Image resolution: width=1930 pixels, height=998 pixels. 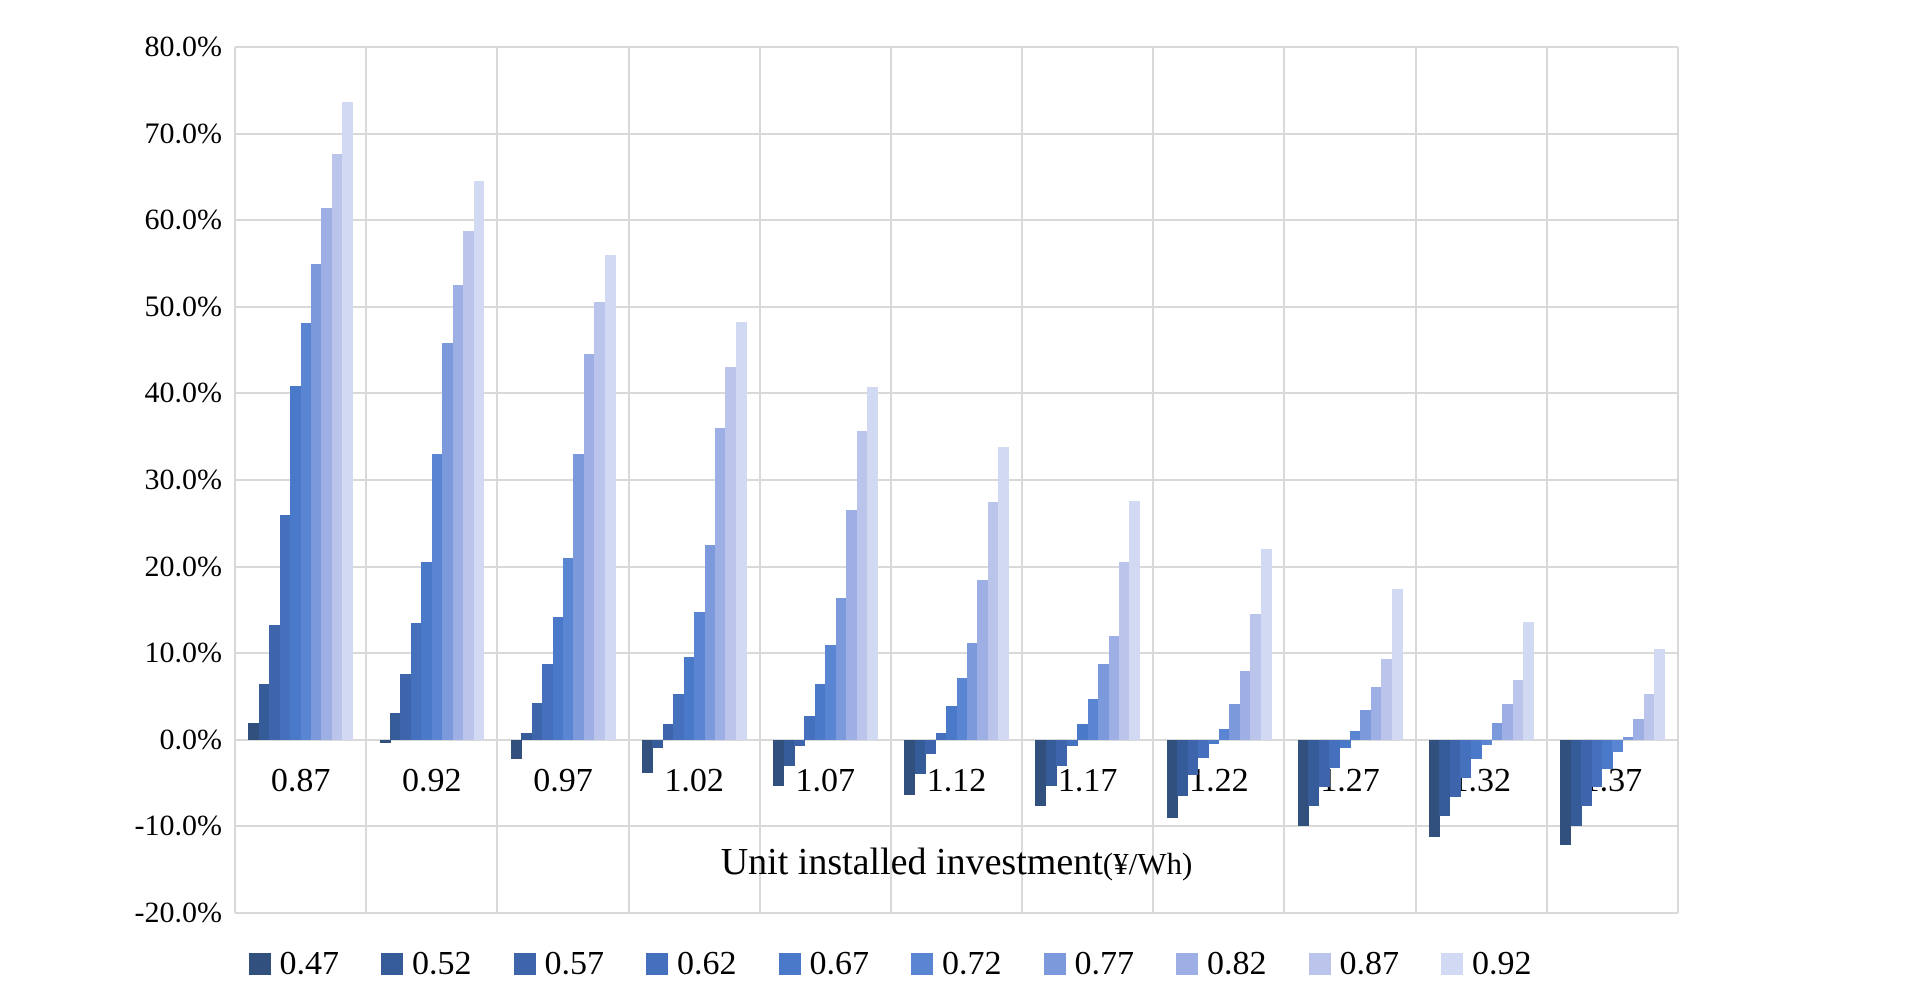 What do you see at coordinates (647, 756) in the screenshot?
I see `bar-series-0.47-cat-1.02` at bounding box center [647, 756].